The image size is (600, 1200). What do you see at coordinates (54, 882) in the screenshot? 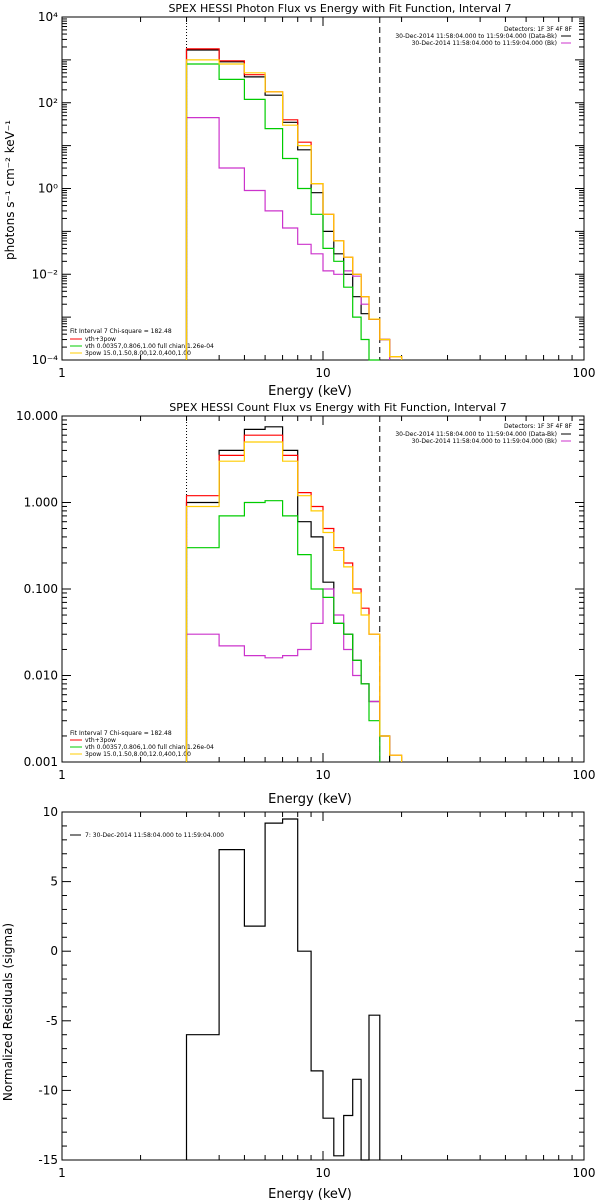
I see `y-tick-label: 5` at bounding box center [54, 882].